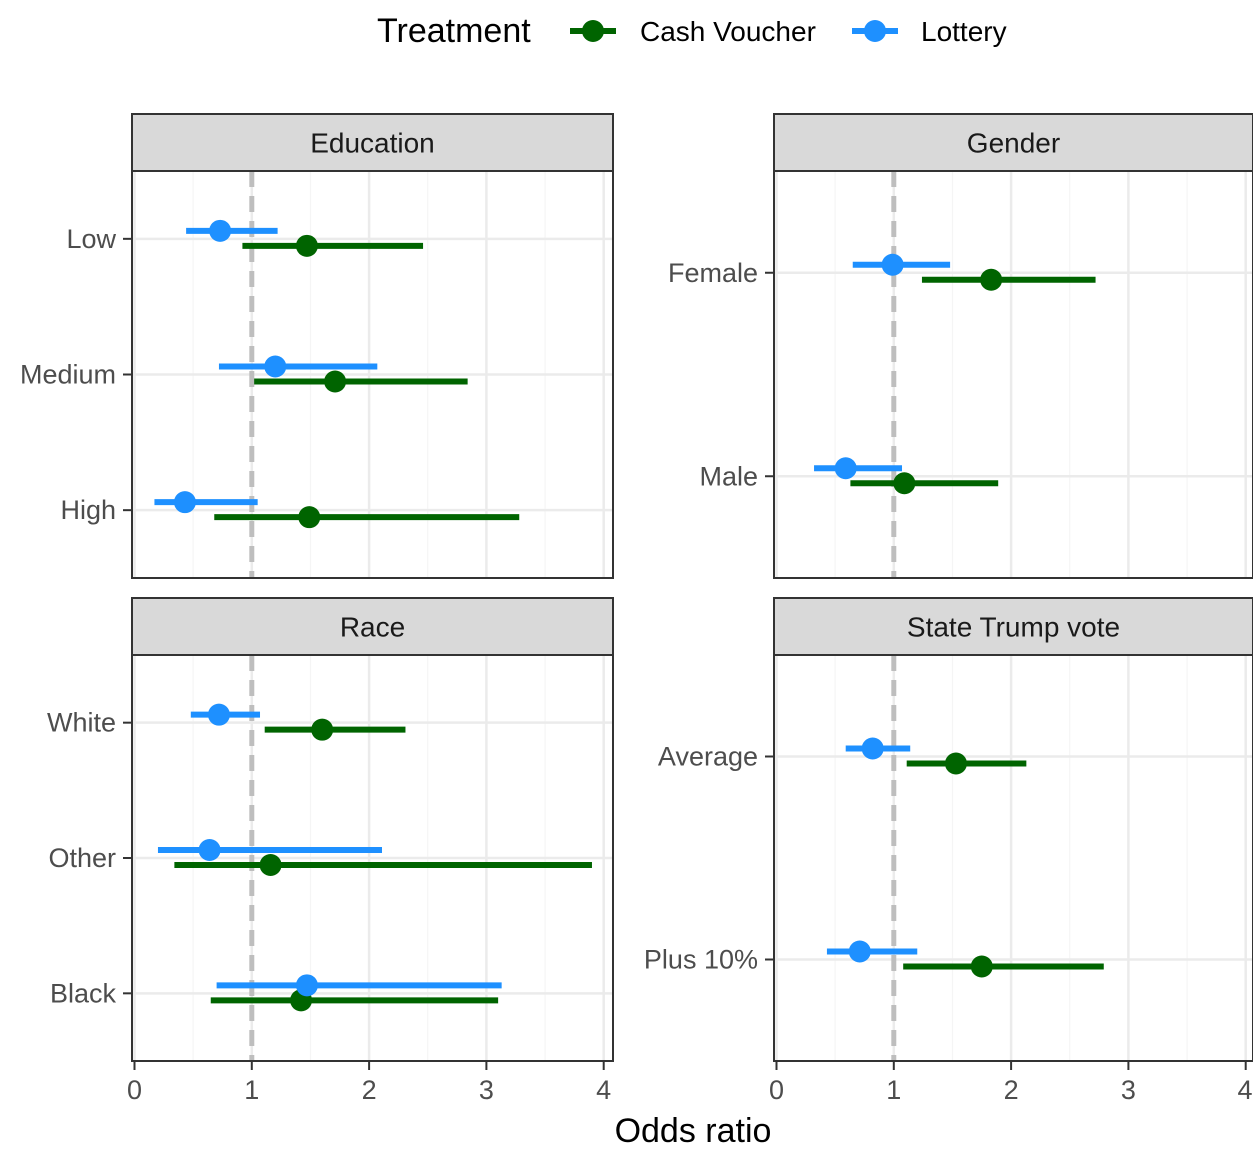 This screenshot has height=1149, width=1253. I want to click on panel-title-gender: Gender, so click(1013, 143).